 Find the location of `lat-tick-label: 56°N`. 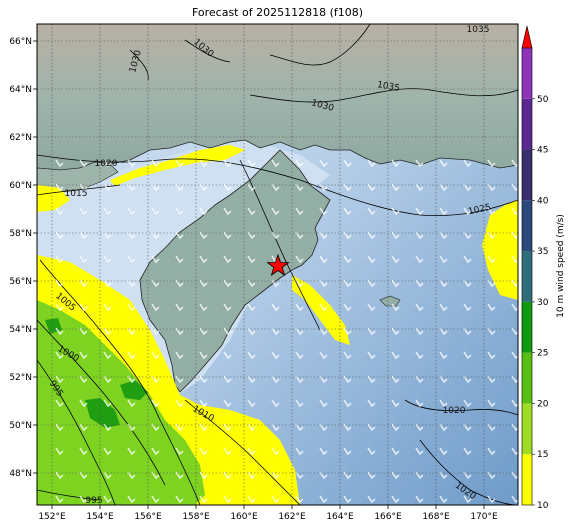

lat-tick-label: 56°N is located at coordinates (20, 282).